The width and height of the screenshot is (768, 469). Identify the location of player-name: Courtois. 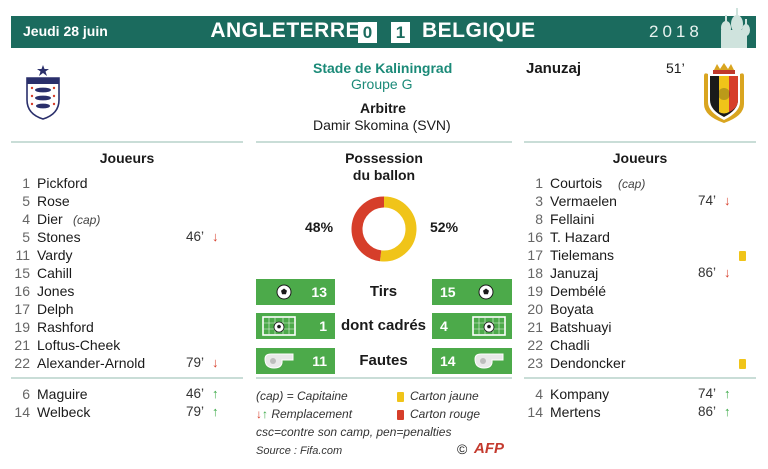
(576, 183).